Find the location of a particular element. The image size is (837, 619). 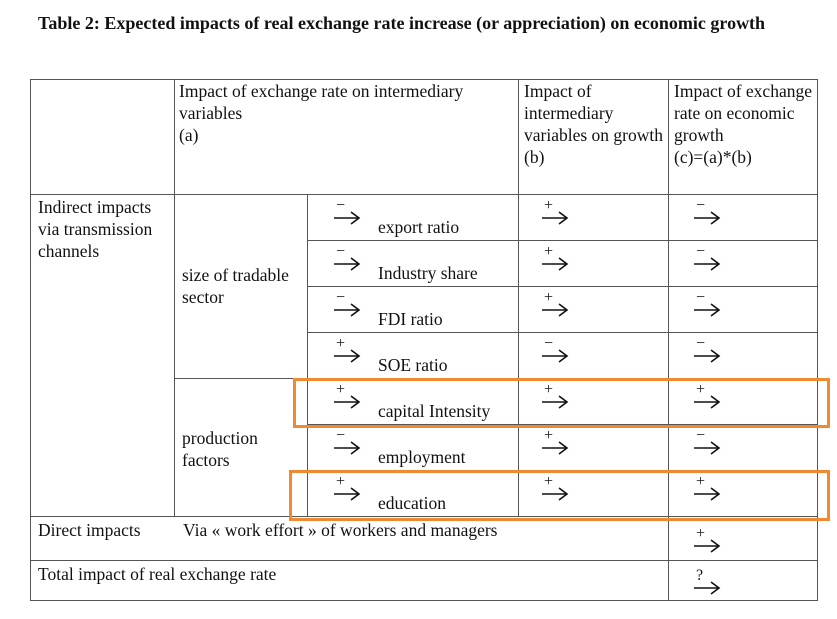

name-col-divider is located at coordinates (307, 355).